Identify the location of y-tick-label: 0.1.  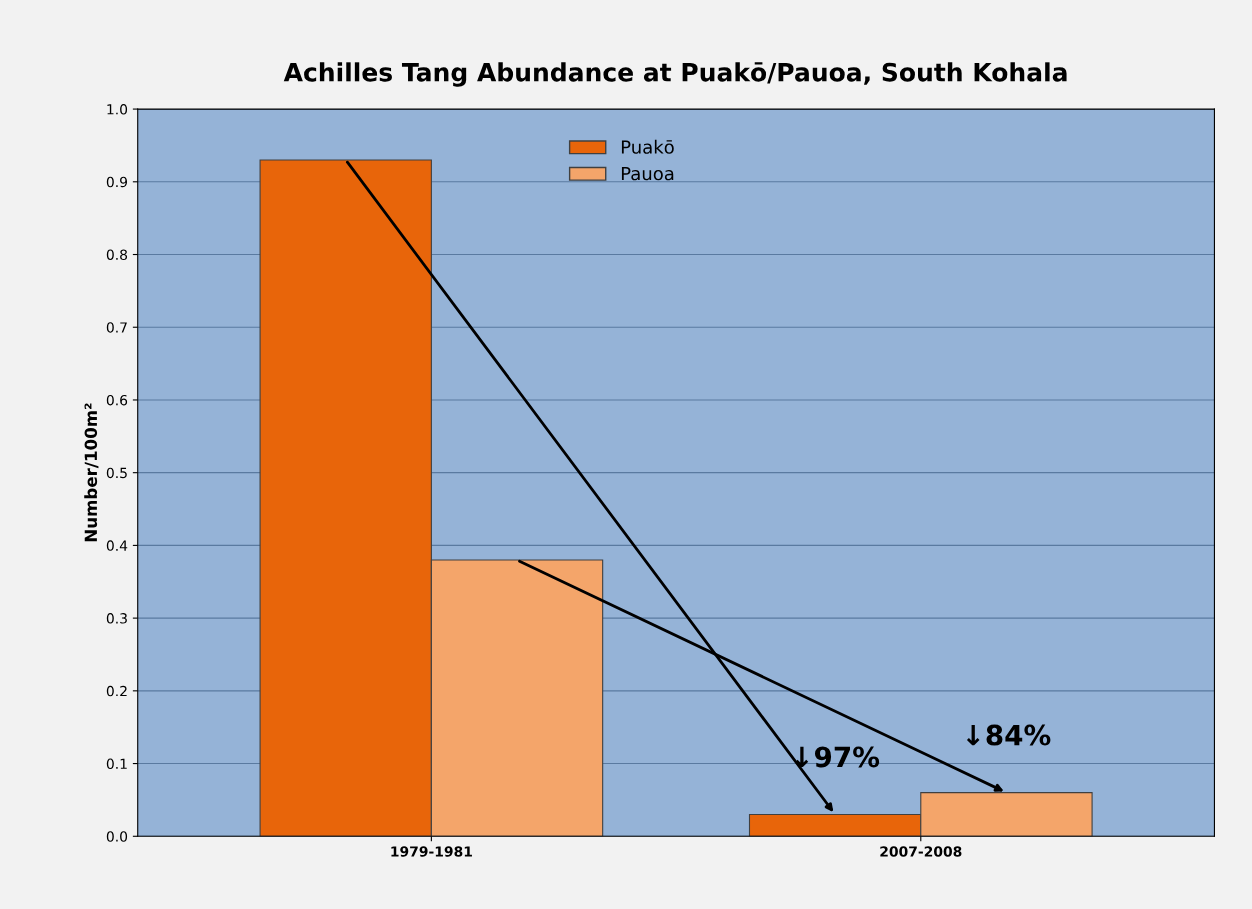
(116, 764).